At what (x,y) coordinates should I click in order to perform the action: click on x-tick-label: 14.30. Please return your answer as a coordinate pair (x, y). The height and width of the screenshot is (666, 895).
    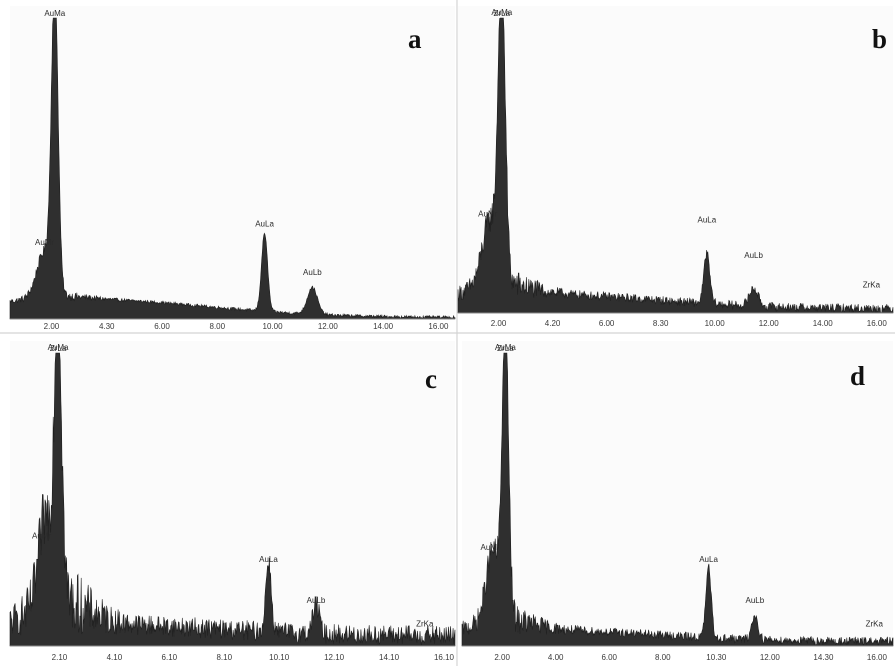
    Looking at the image, I should click on (823, 657).